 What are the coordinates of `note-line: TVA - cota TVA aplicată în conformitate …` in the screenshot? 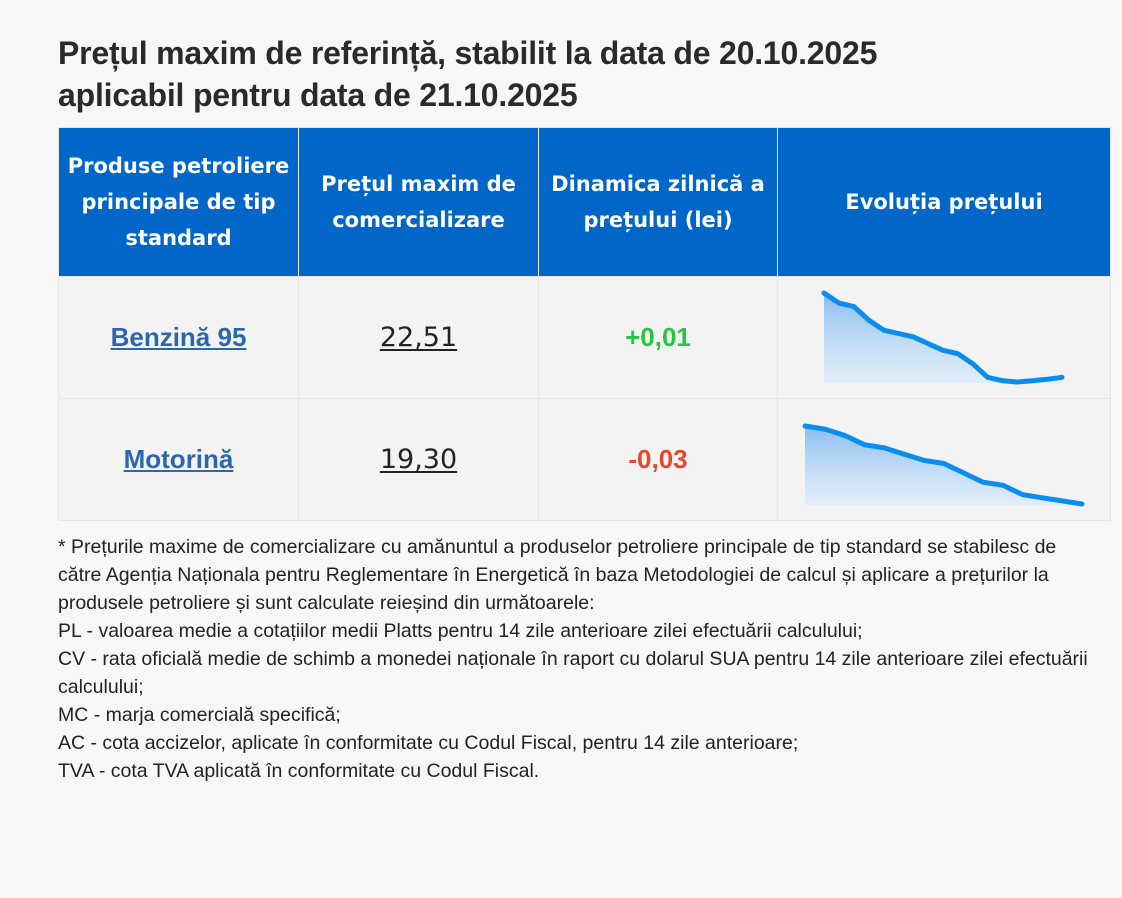 It's located at (299, 771).